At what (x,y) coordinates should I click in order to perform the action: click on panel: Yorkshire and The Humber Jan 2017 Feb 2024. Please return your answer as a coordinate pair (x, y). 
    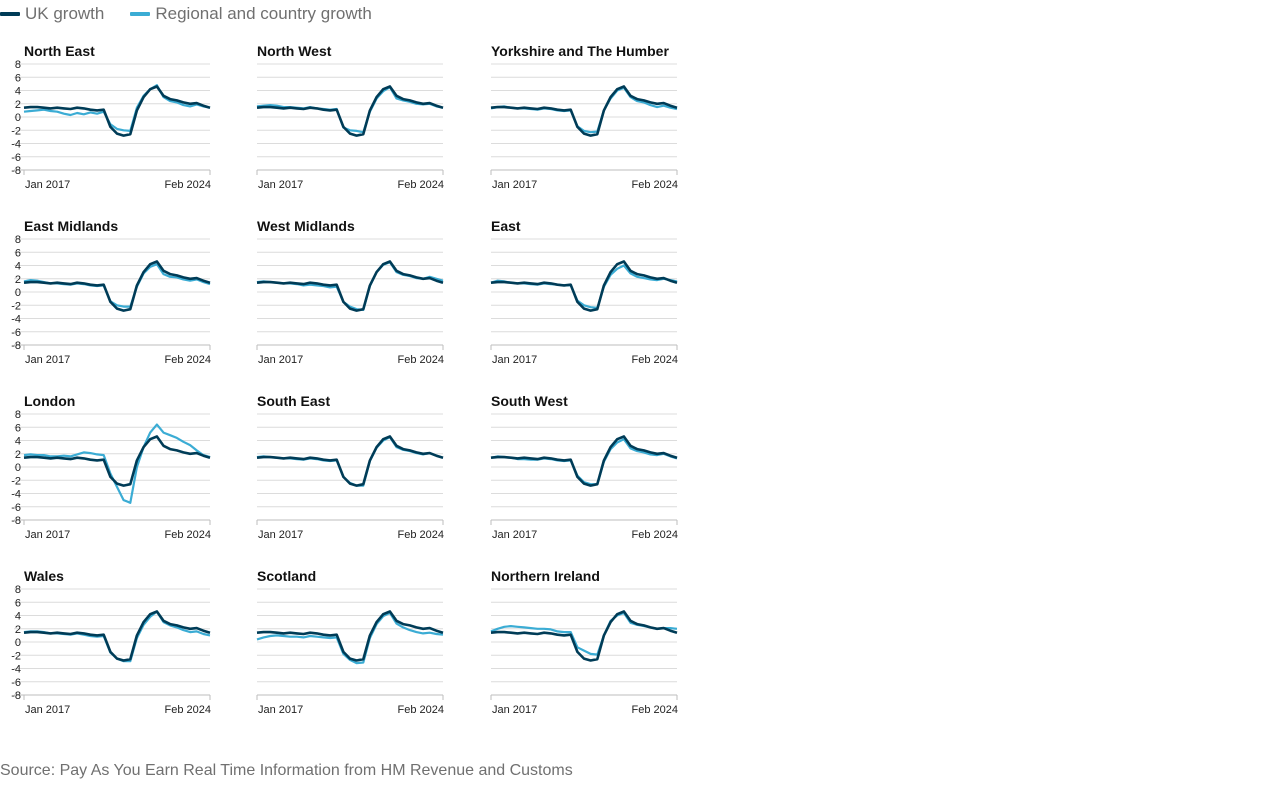
    Looking at the image, I should click on (584, 117).